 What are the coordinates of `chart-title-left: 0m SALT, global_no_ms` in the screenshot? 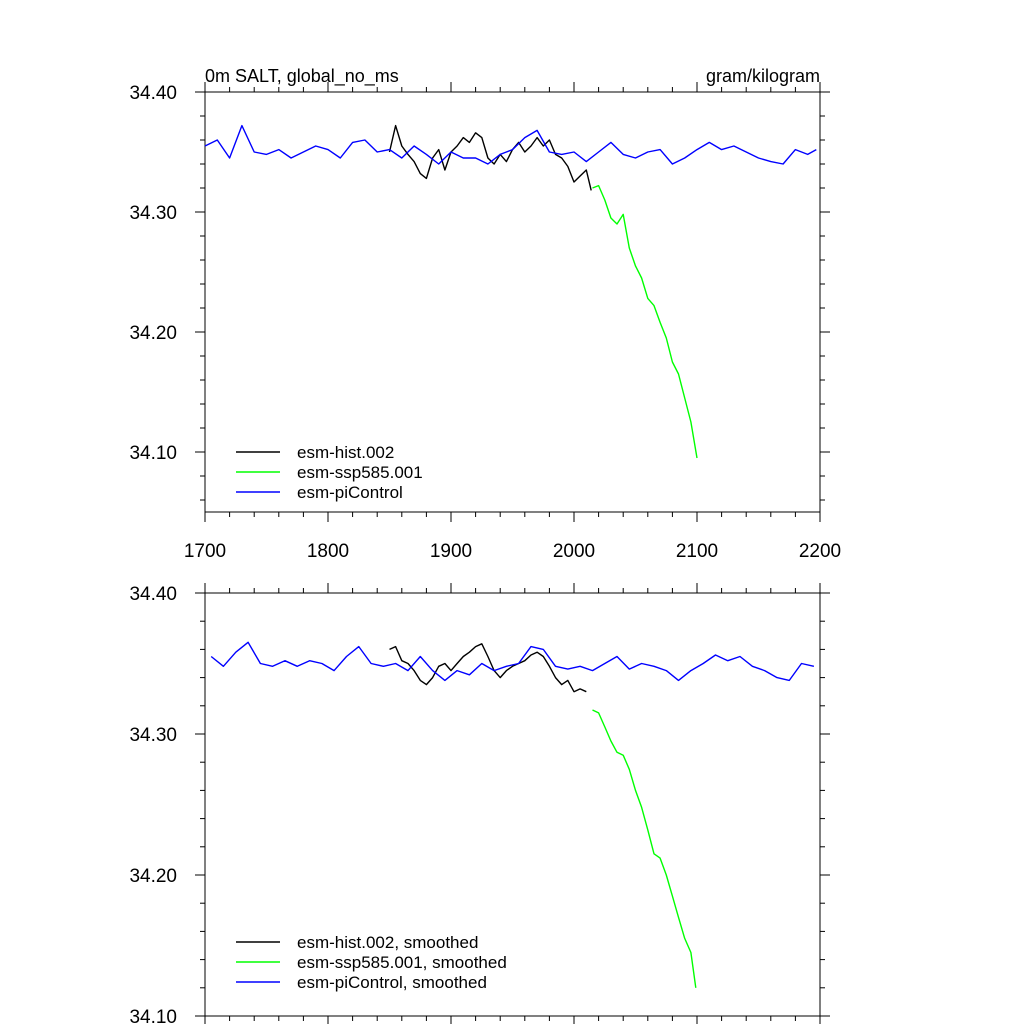 It's located at (302, 76).